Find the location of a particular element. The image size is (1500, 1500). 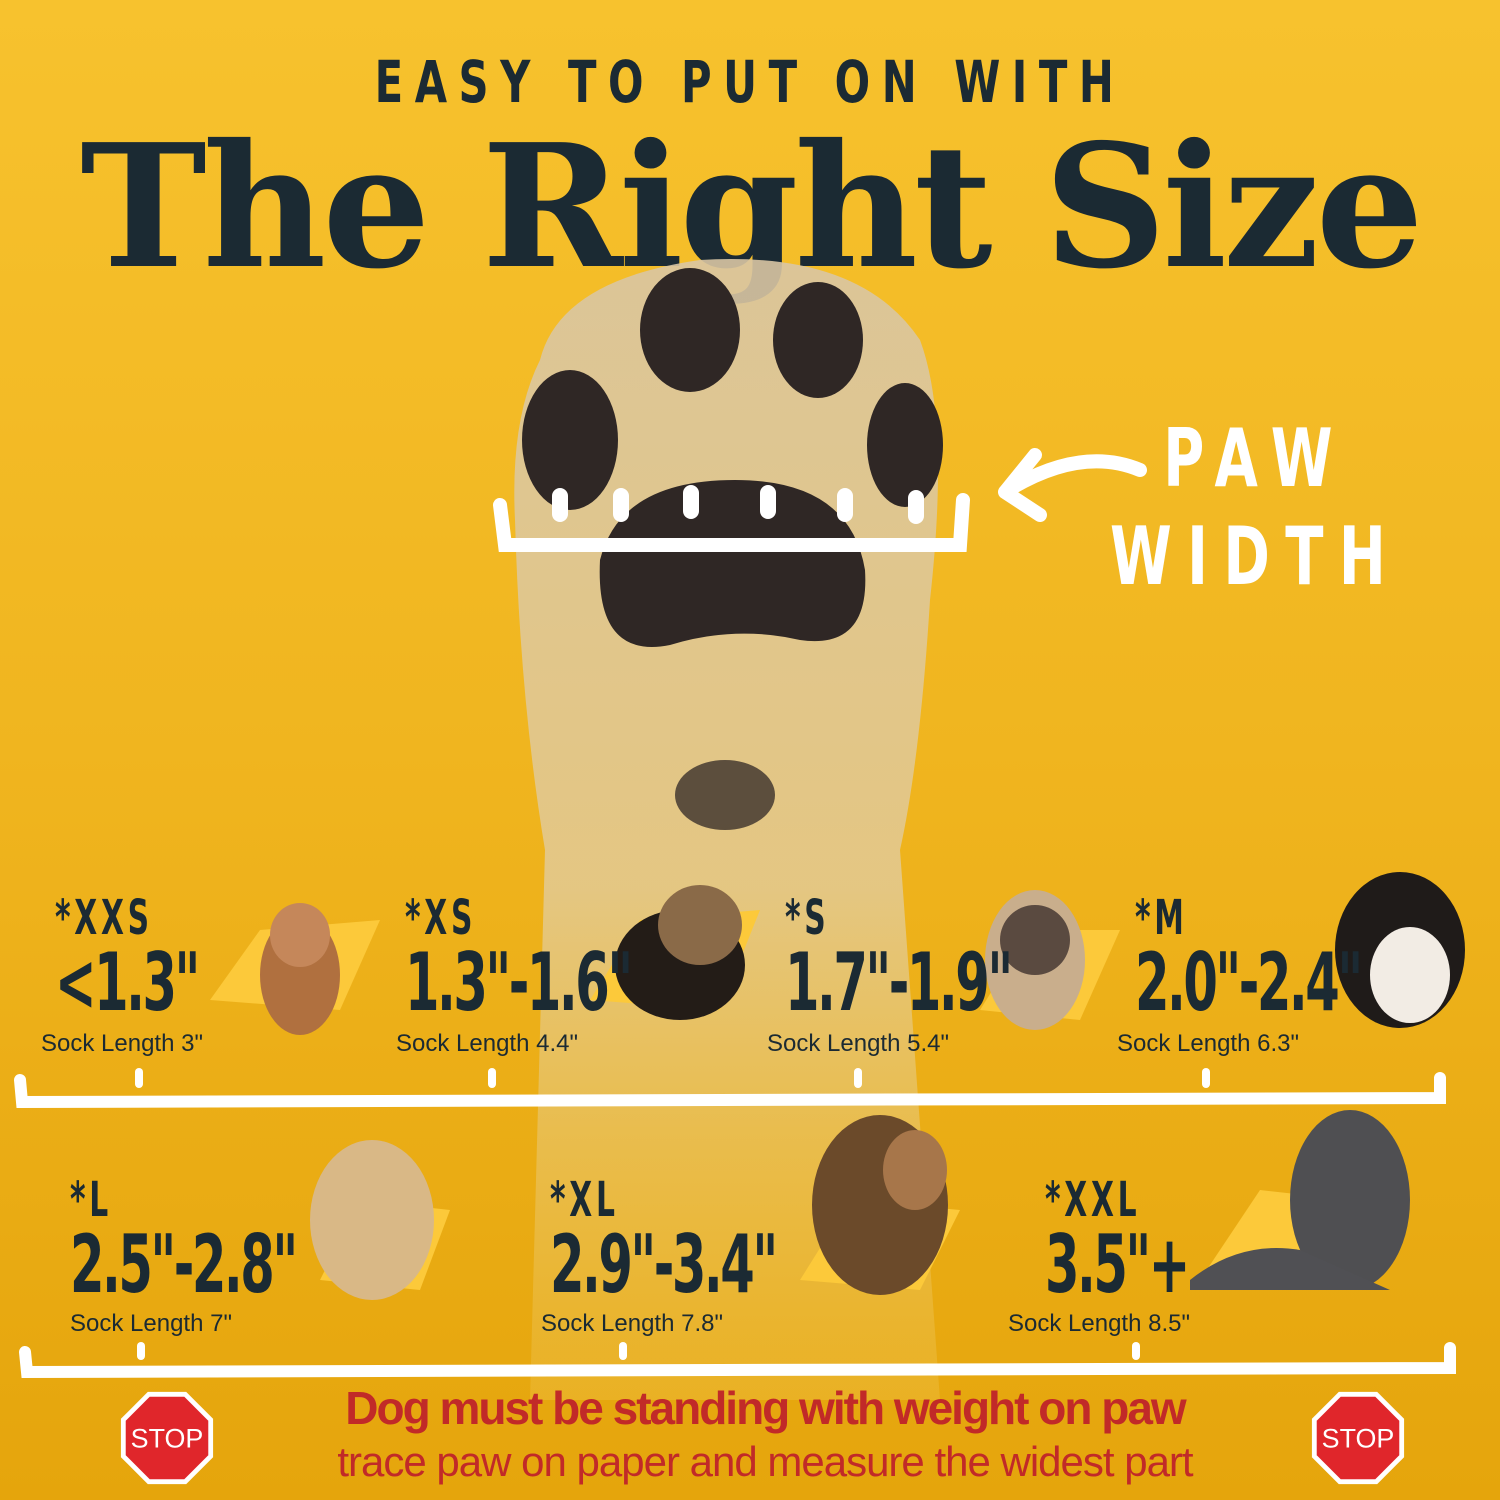

size-xs: *XS 1.3"-1.6" is located at coordinates (519, 959).